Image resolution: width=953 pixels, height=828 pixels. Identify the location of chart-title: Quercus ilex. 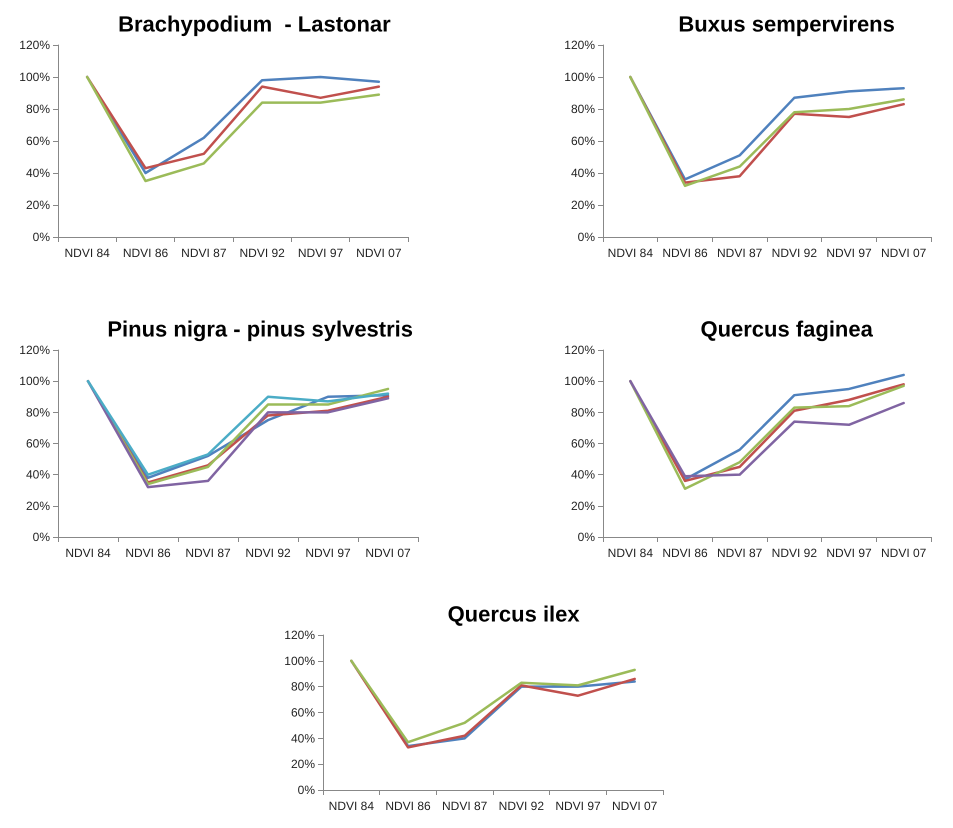
(514, 614).